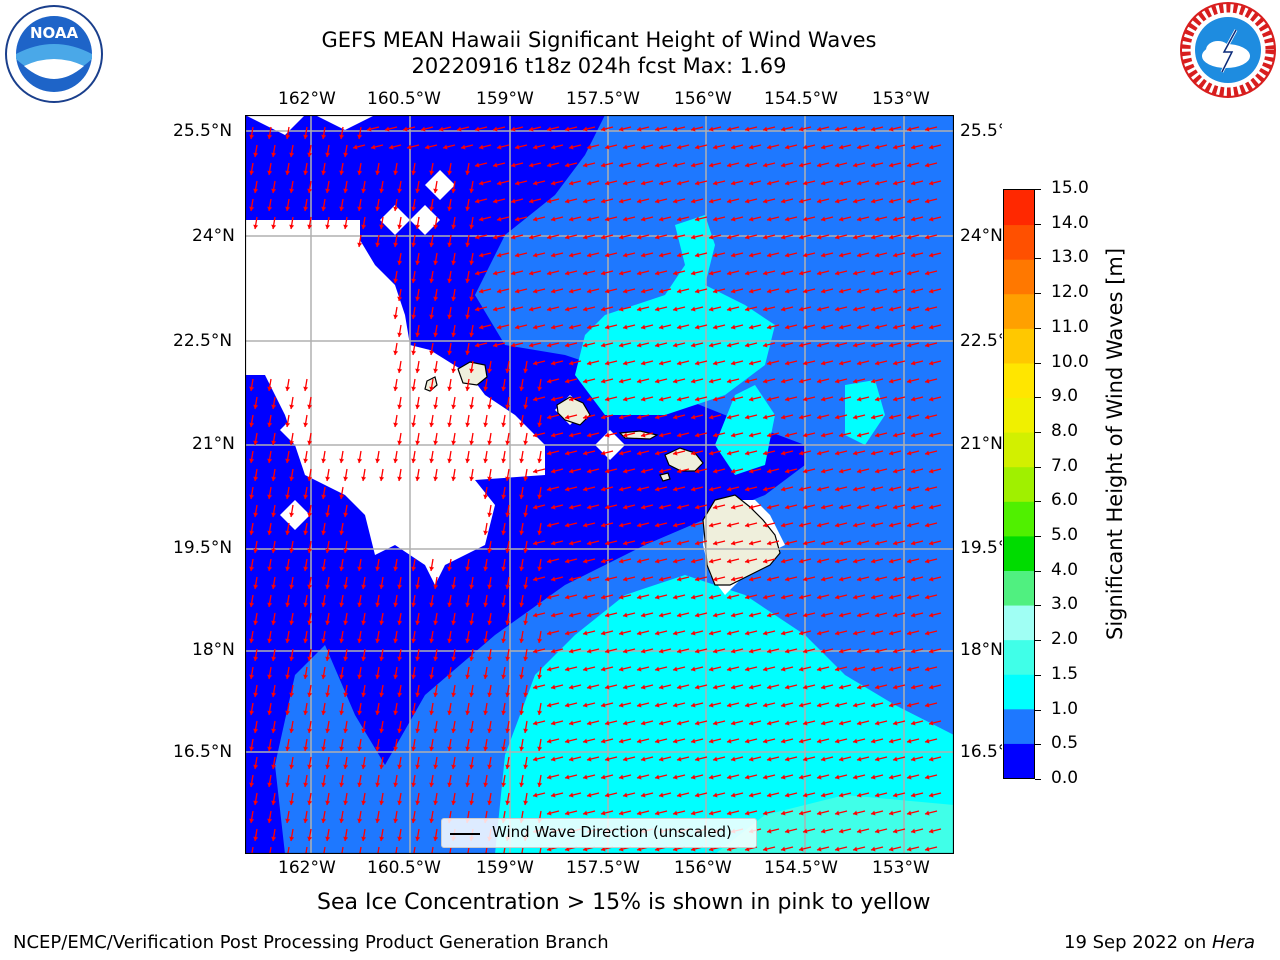 The image size is (1280, 960). What do you see at coordinates (1070, 257) in the screenshot?
I see `colorbar-tick-label: 13.0` at bounding box center [1070, 257].